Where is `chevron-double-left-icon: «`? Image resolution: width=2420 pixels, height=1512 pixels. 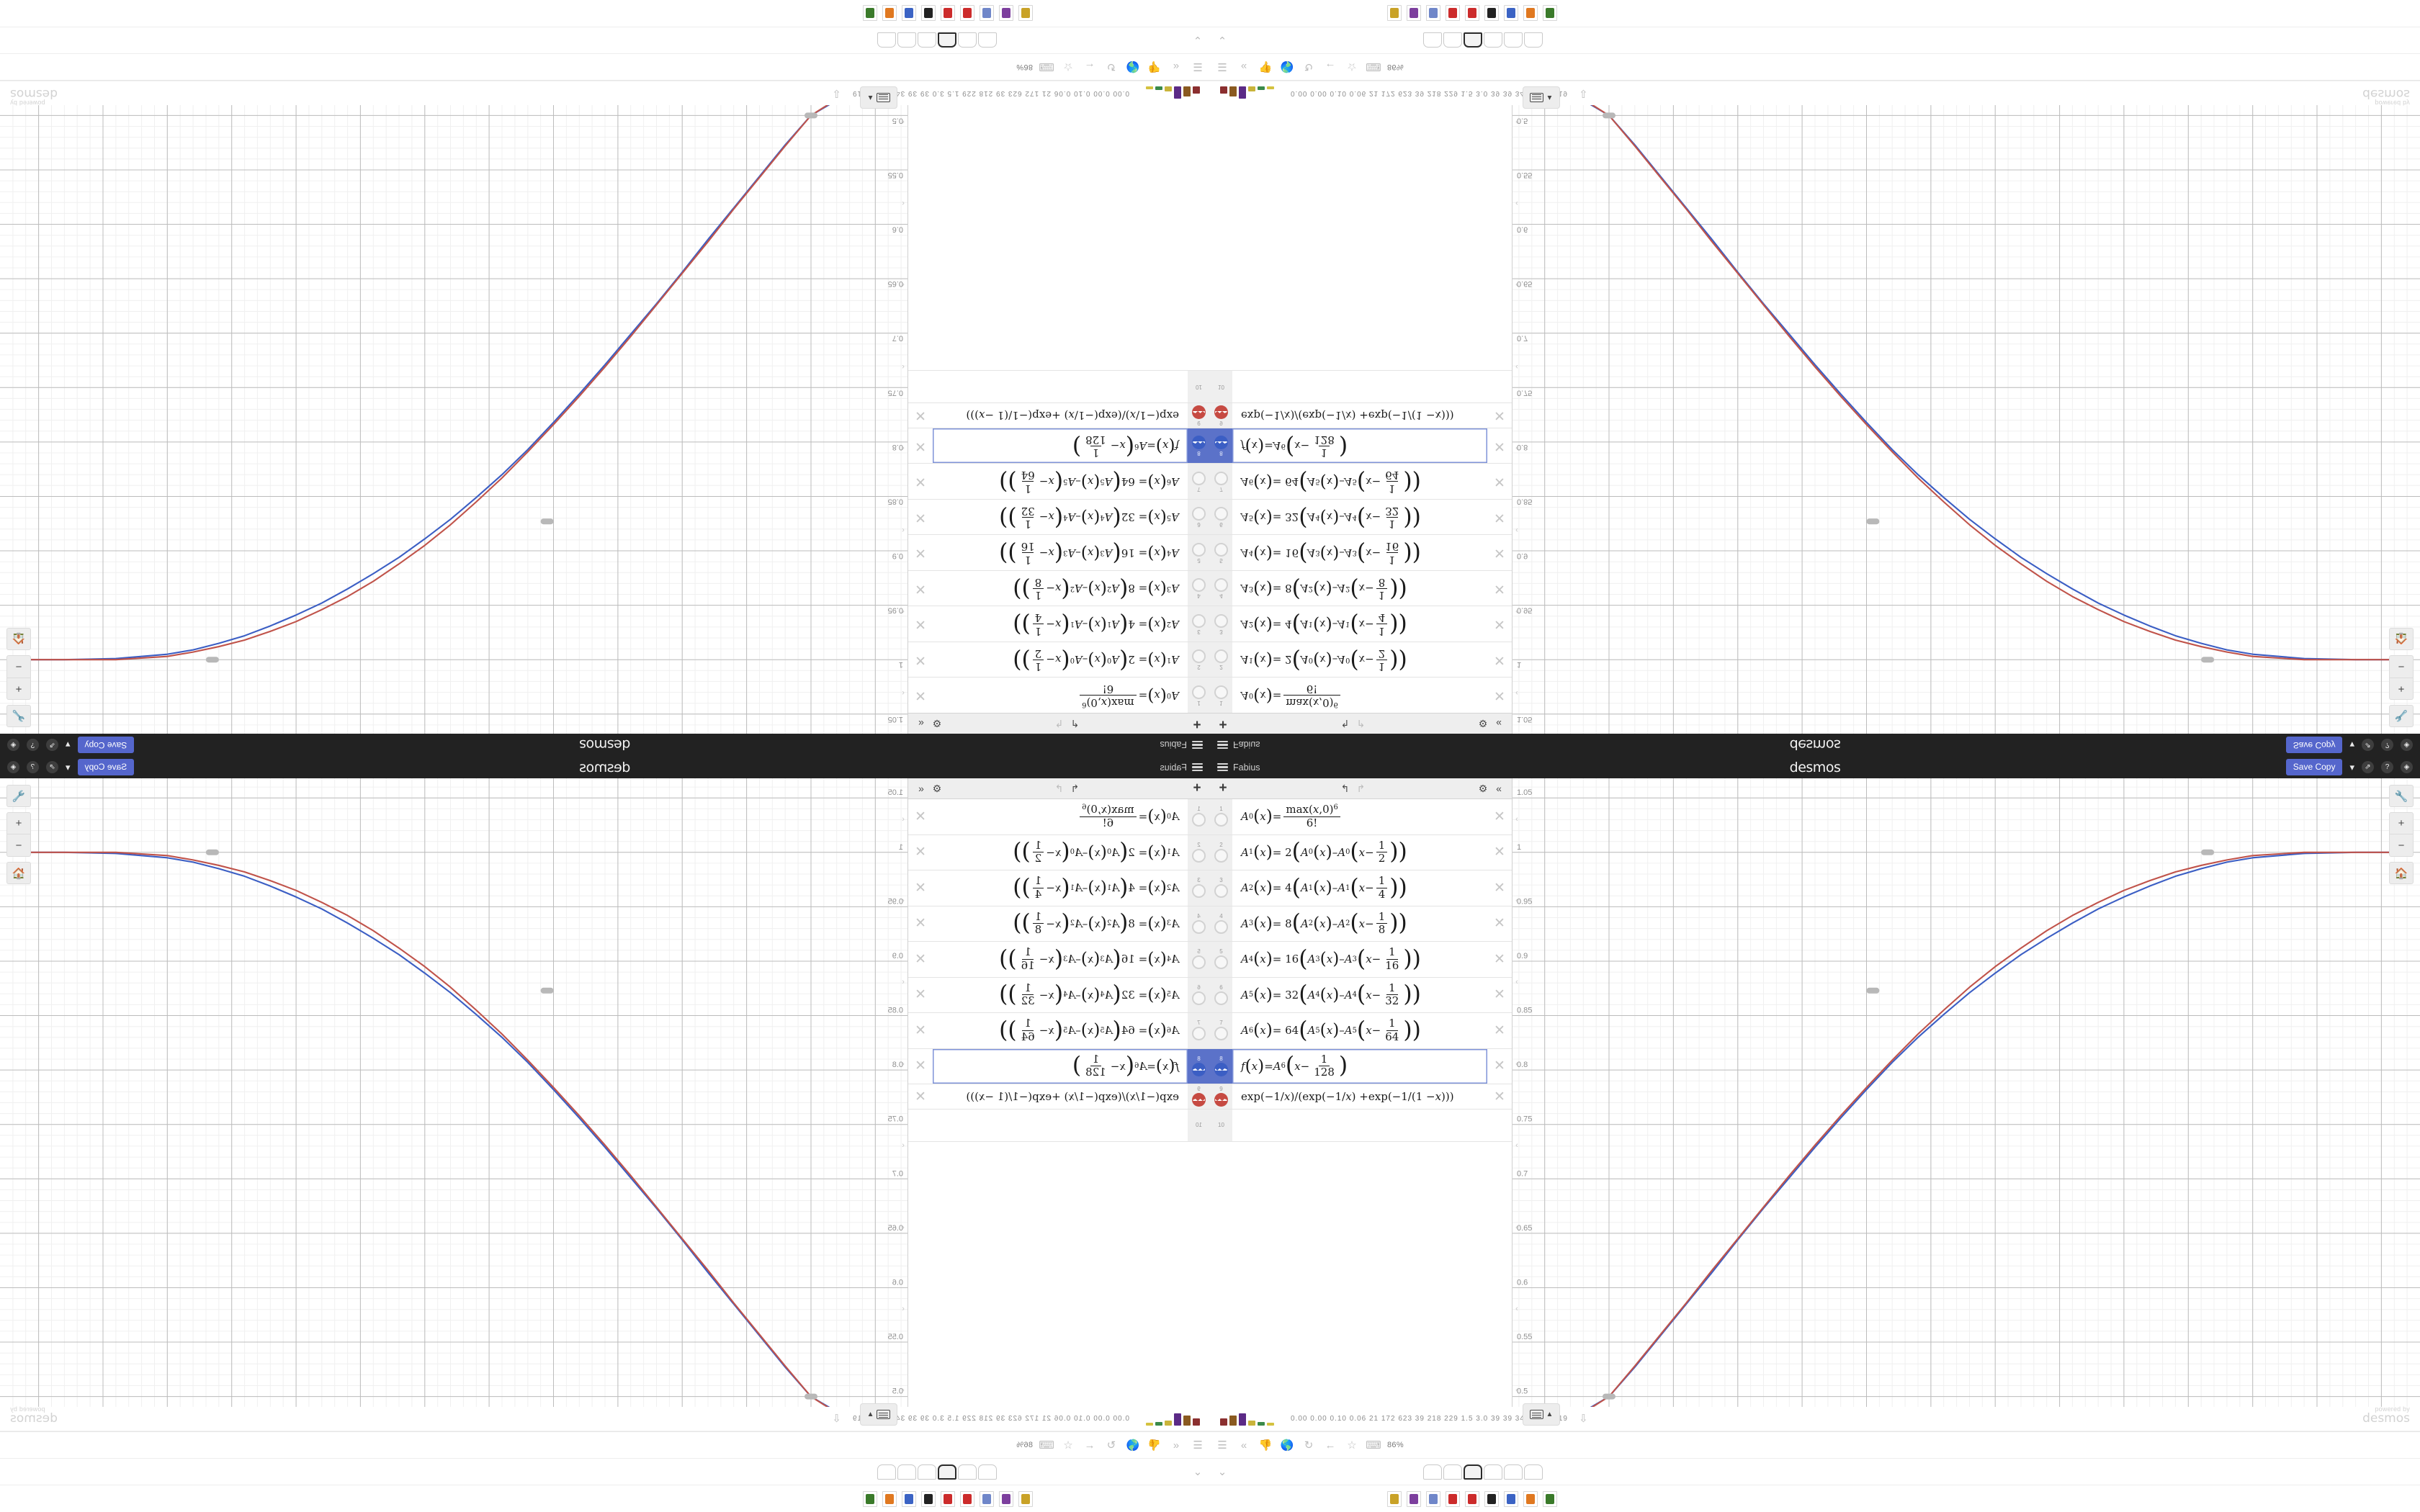
chevron-double-left-icon: « is located at coordinates (1243, 1445).